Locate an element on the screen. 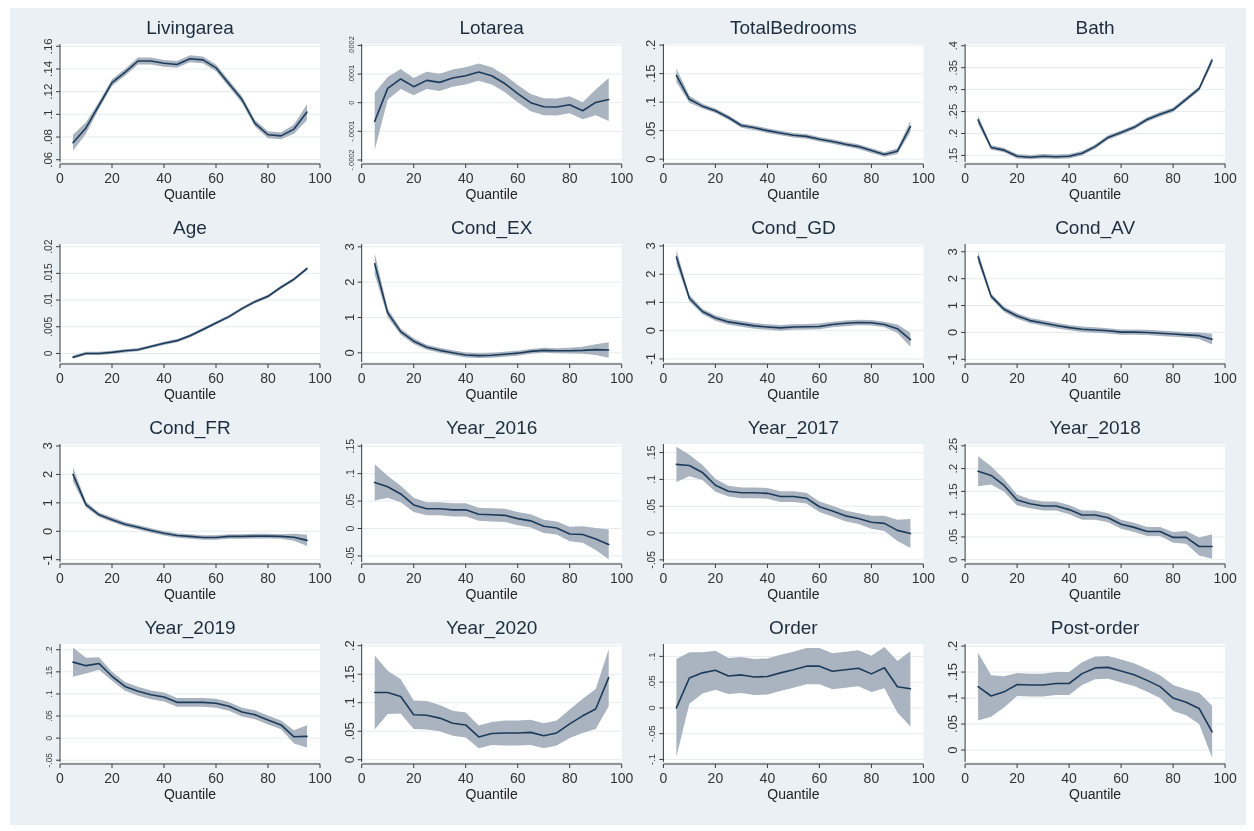 This screenshot has width=1254, height=831. chart-title: Year_2018 is located at coordinates (1095, 428).